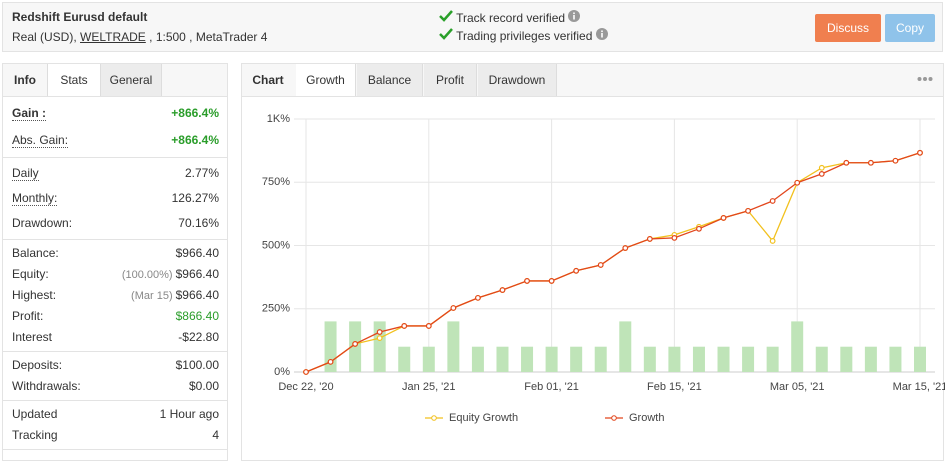 This screenshot has height=461, width=945. I want to click on stat-value-wrap: $966.40, so click(197, 253).